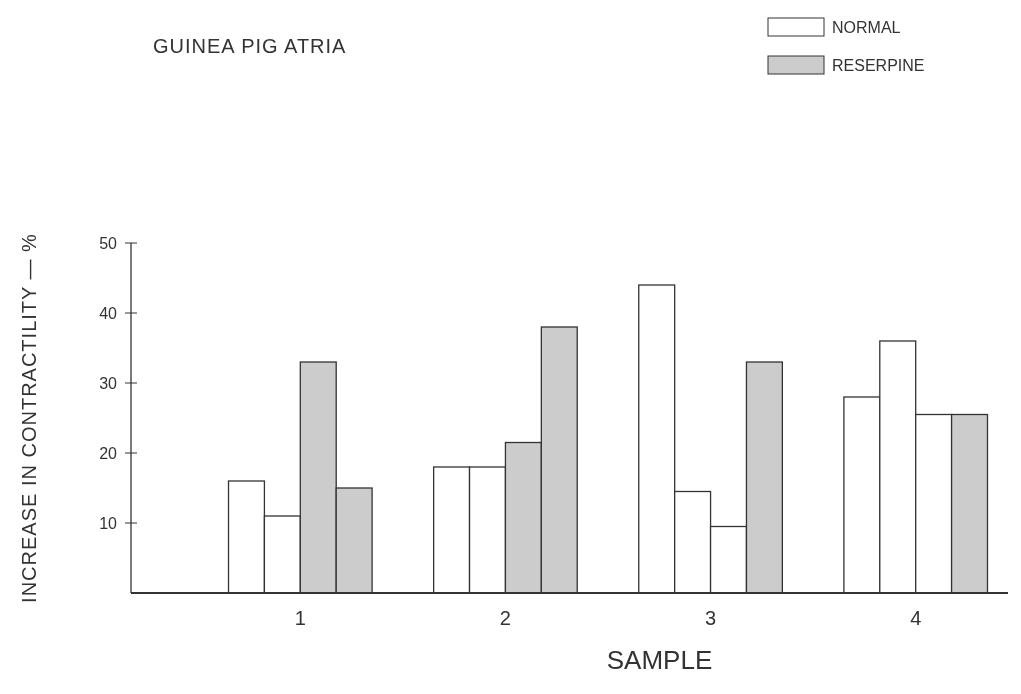 The image size is (1021, 694). I want to click on y-tick-label: 30, so click(108, 383).